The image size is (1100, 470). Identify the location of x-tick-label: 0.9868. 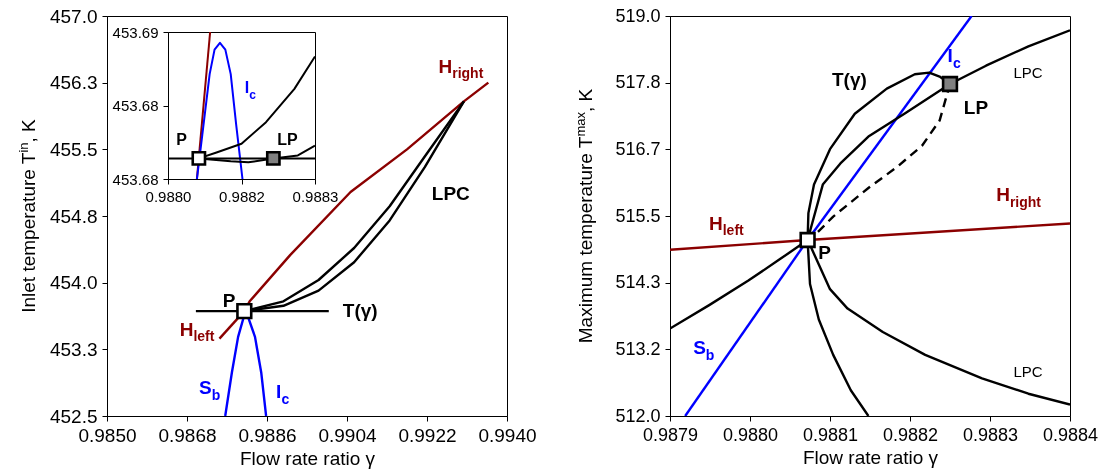
(187, 435).